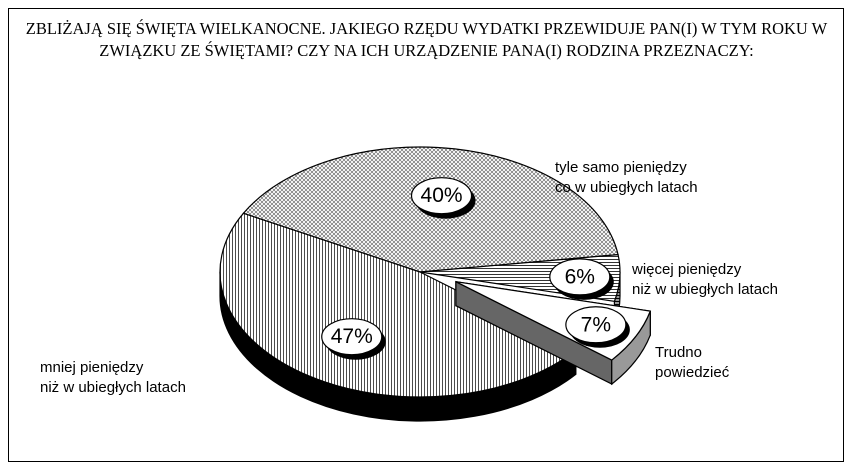 The height and width of the screenshot is (471, 853). Describe the element at coordinates (692, 362) in the screenshot. I see `category-label: Trudno powiedzieć` at that location.